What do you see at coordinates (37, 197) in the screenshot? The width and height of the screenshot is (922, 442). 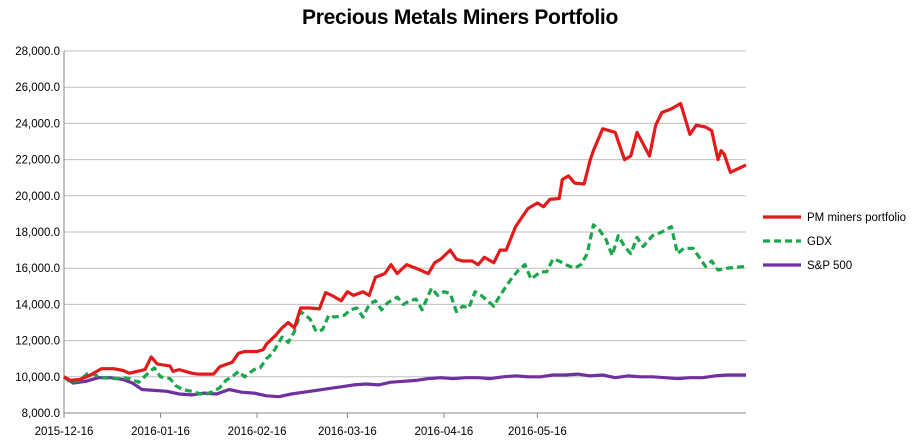 I see `y-tick-label: 20,000.0` at bounding box center [37, 197].